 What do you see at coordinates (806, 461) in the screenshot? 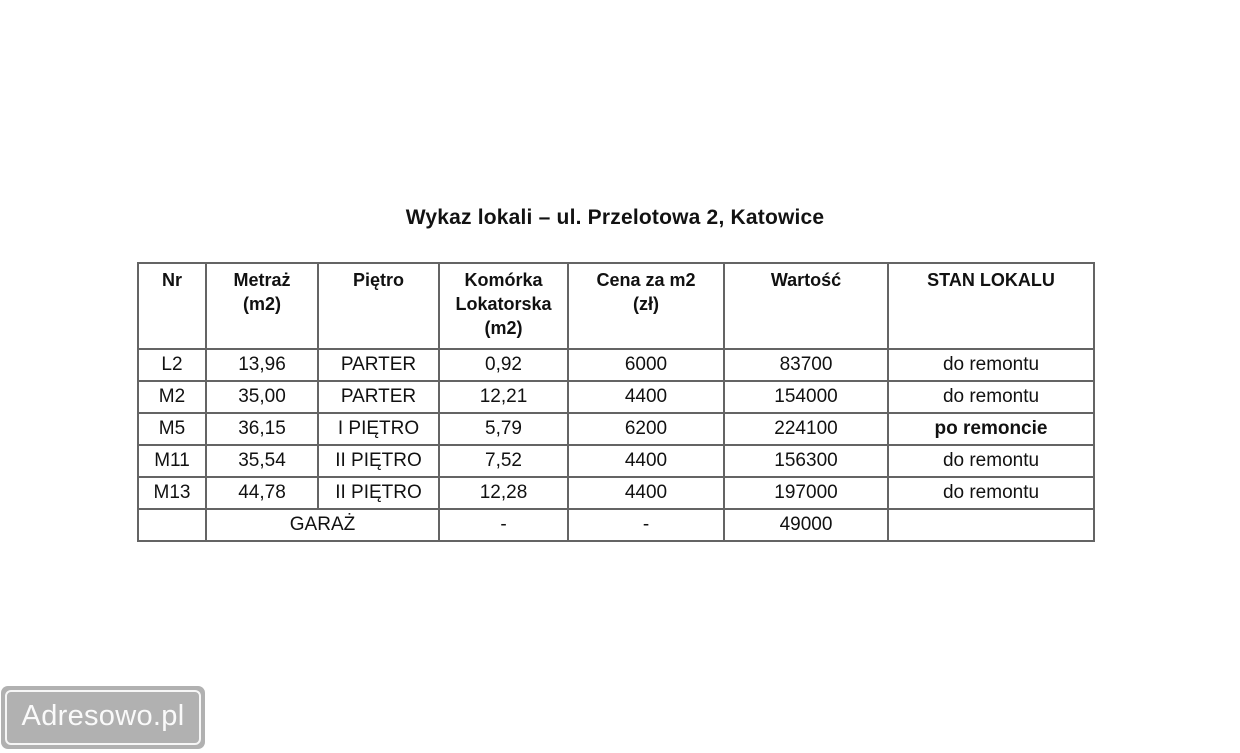
I see `cell-wartosc: 156300` at bounding box center [806, 461].